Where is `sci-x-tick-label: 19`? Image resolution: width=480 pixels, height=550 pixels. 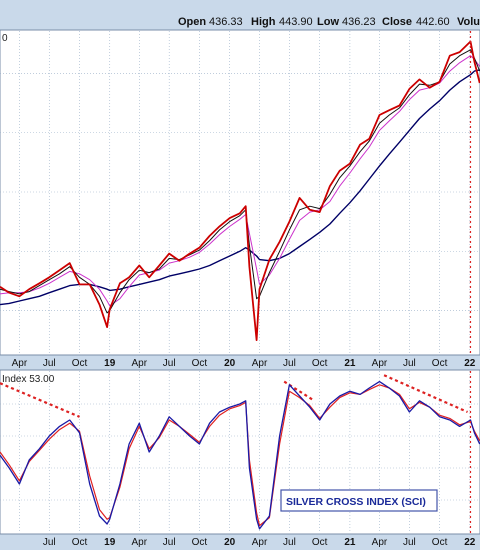
sci-x-tick-label: 19 is located at coordinates (110, 542).